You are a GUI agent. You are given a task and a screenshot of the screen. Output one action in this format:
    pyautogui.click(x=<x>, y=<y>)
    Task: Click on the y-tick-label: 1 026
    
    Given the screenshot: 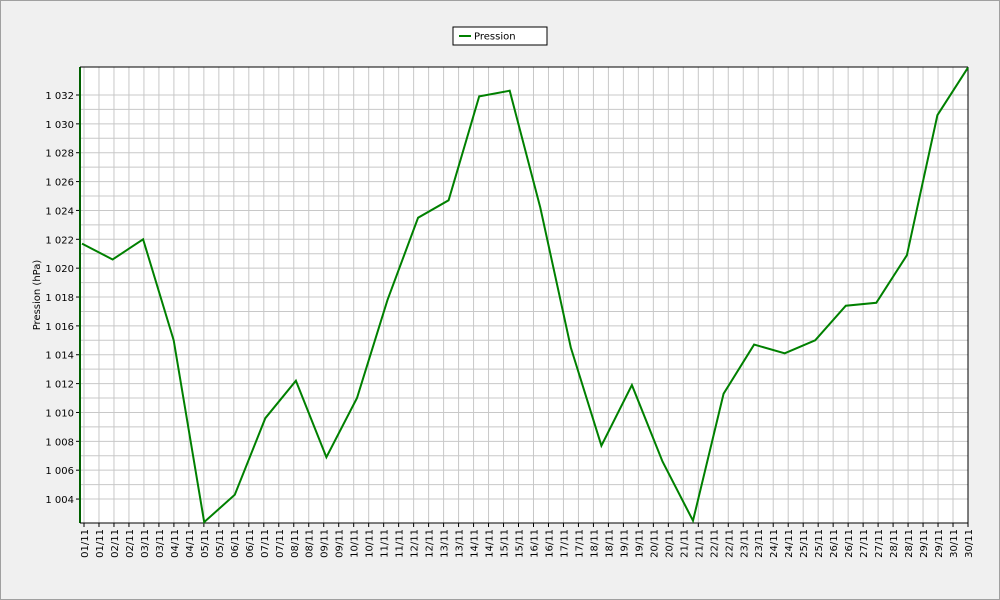 What is the action you would take?
    pyautogui.click(x=59, y=183)
    